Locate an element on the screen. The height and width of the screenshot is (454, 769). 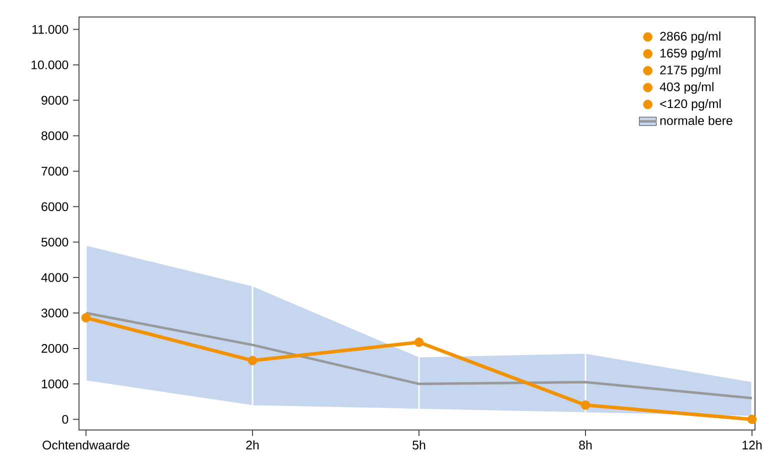
x-tick-label: 5h is located at coordinates (419, 445).